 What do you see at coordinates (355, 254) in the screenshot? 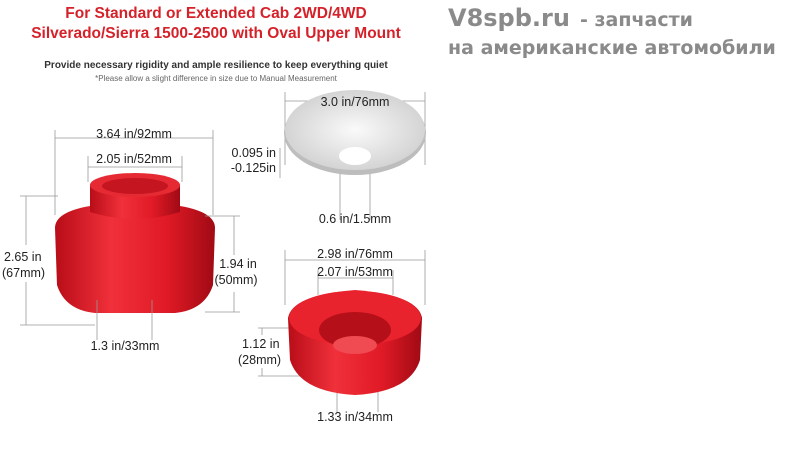
I see `dimension-label: 2.98 in/76mm` at bounding box center [355, 254].